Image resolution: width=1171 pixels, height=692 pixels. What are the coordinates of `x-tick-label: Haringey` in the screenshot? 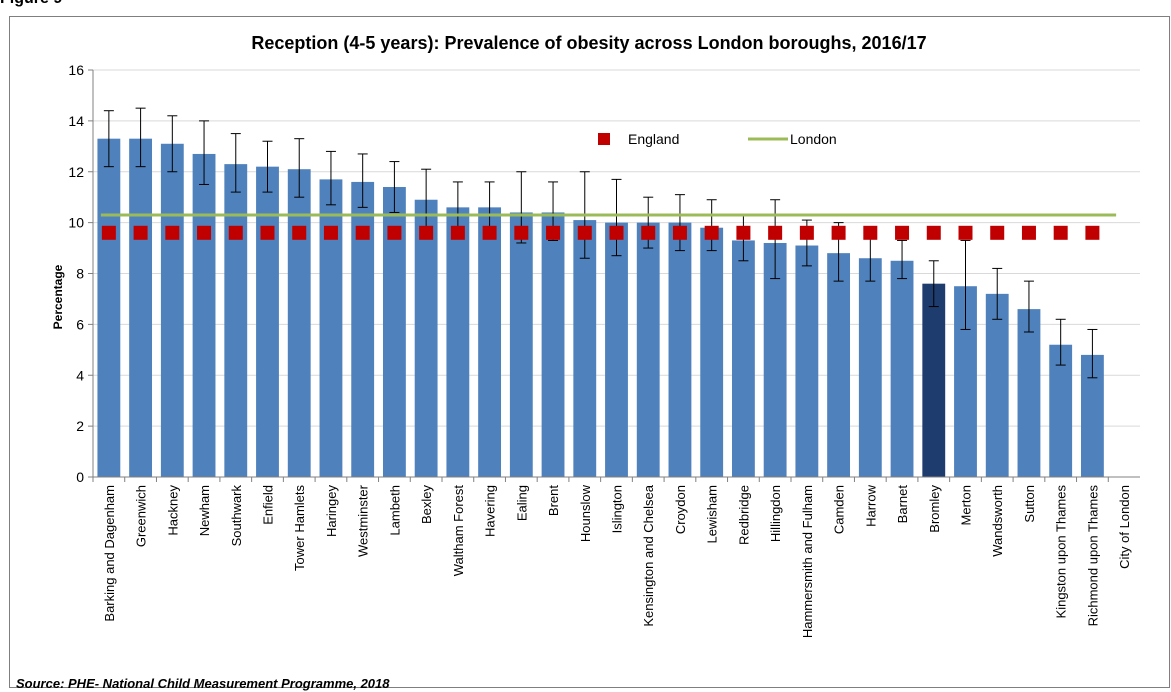 It's located at (331, 511).